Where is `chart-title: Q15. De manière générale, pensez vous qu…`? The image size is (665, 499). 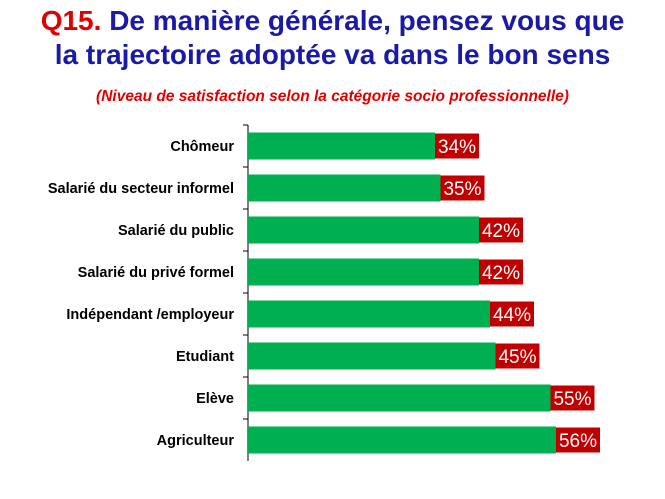 chart-title: Q15. De manière générale, pensez vous qu… is located at coordinates (332, 38).